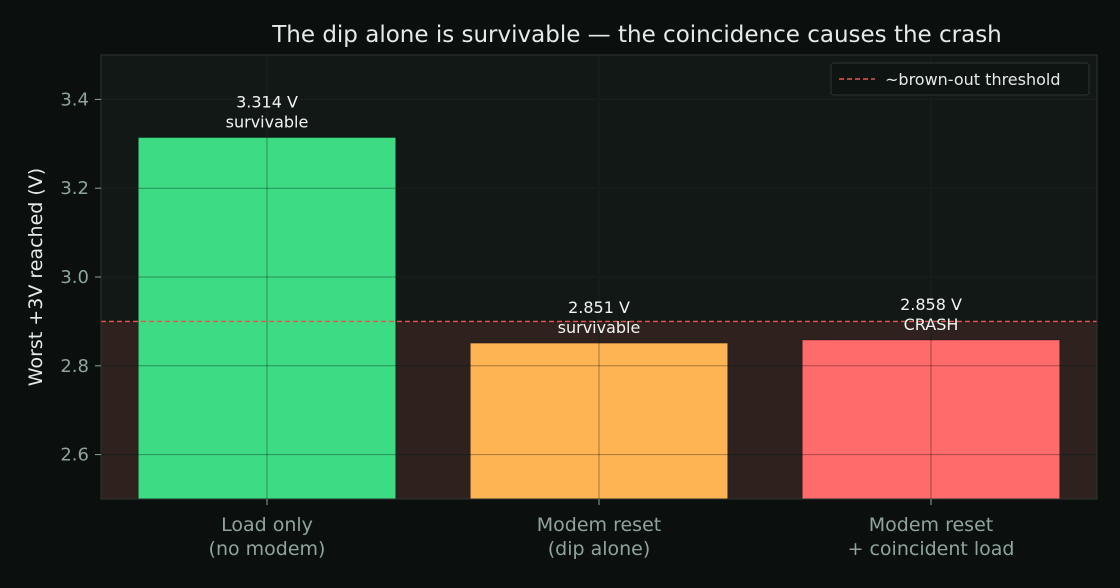  What do you see at coordinates (267, 102) in the screenshot?
I see `data-label-line: 3.314 V` at bounding box center [267, 102].